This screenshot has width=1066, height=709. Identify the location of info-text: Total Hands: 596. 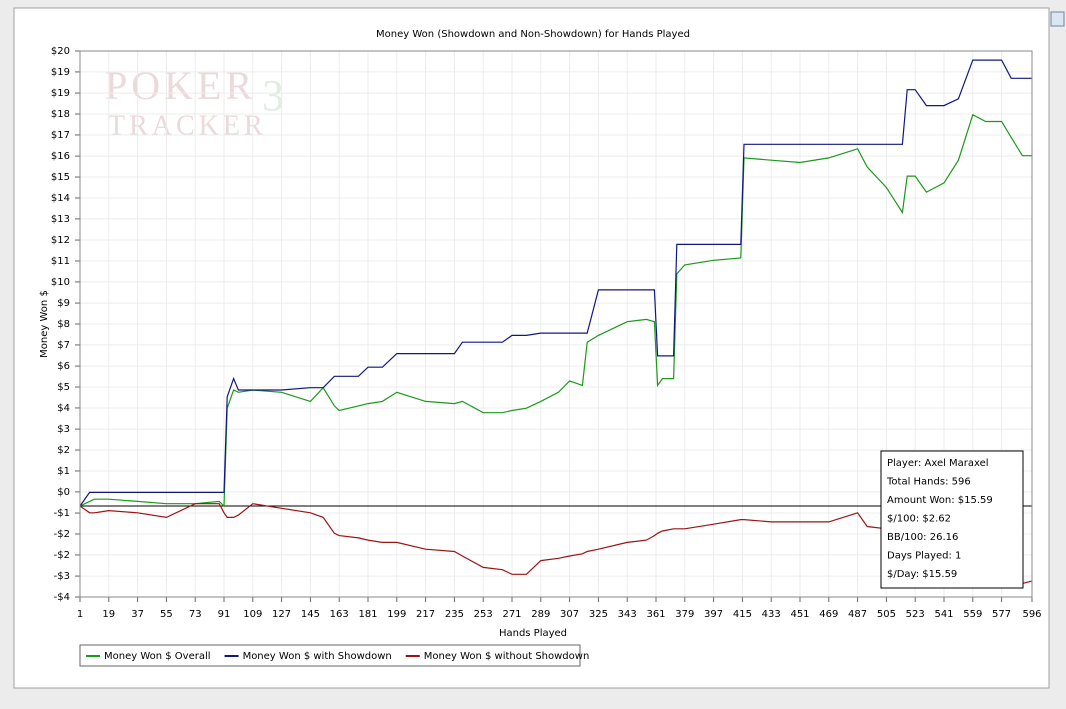
(928, 482).